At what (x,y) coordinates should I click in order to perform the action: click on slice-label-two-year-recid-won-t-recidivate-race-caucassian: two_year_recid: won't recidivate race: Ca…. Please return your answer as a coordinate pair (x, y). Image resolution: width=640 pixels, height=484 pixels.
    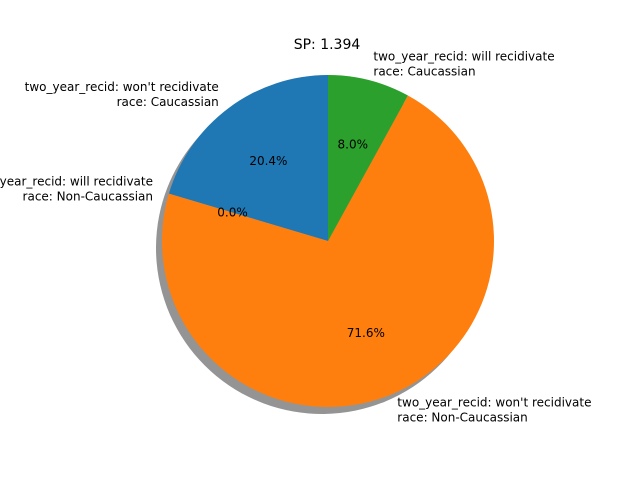
    Looking at the image, I should click on (122, 94).